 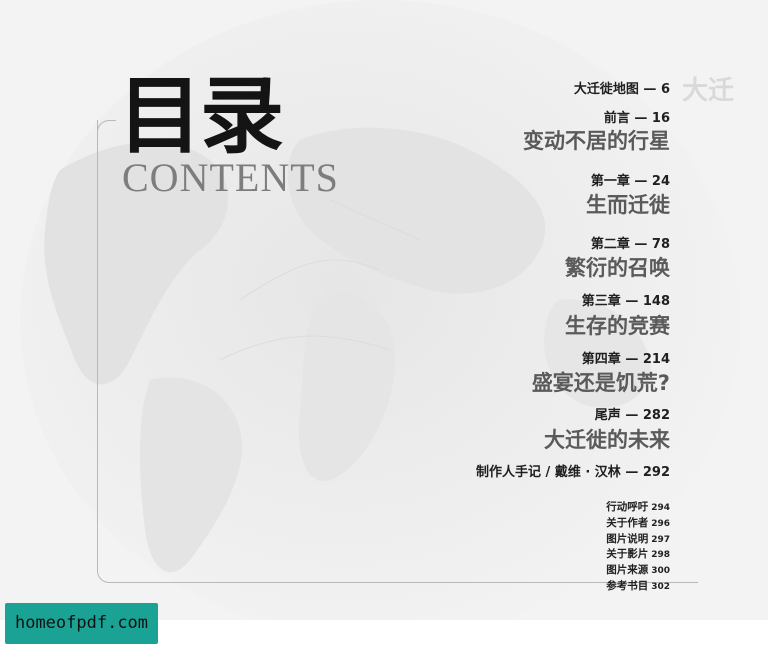 I want to click on appendix-item: 行动呼吁 294, so click(x=638, y=507).